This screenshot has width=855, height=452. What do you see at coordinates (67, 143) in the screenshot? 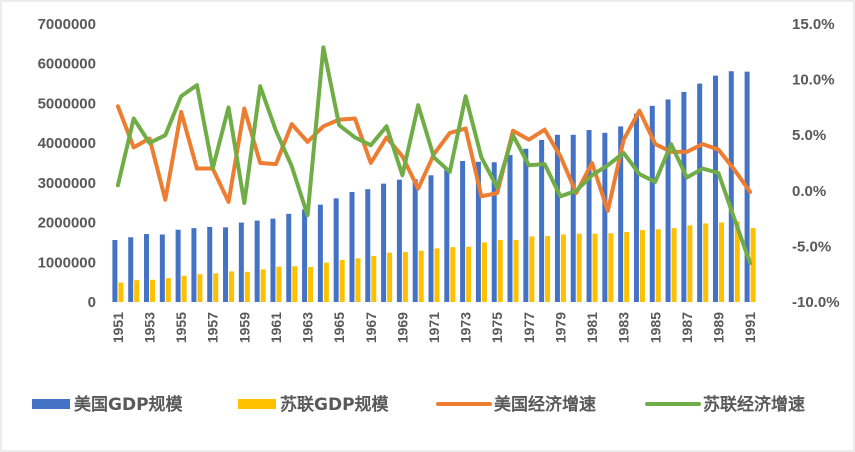
I see `left-axis-tick-label: 4000000` at bounding box center [67, 143].